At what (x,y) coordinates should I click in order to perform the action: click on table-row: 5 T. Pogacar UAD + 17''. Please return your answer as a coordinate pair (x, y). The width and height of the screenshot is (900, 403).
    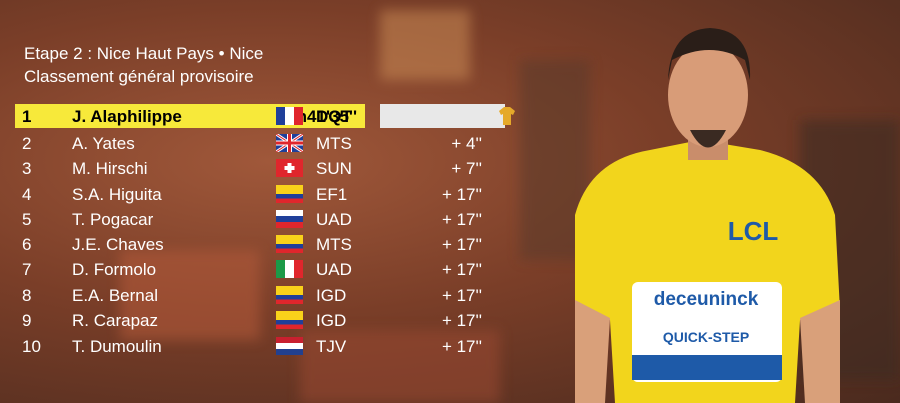
    Looking at the image, I should click on (252, 219).